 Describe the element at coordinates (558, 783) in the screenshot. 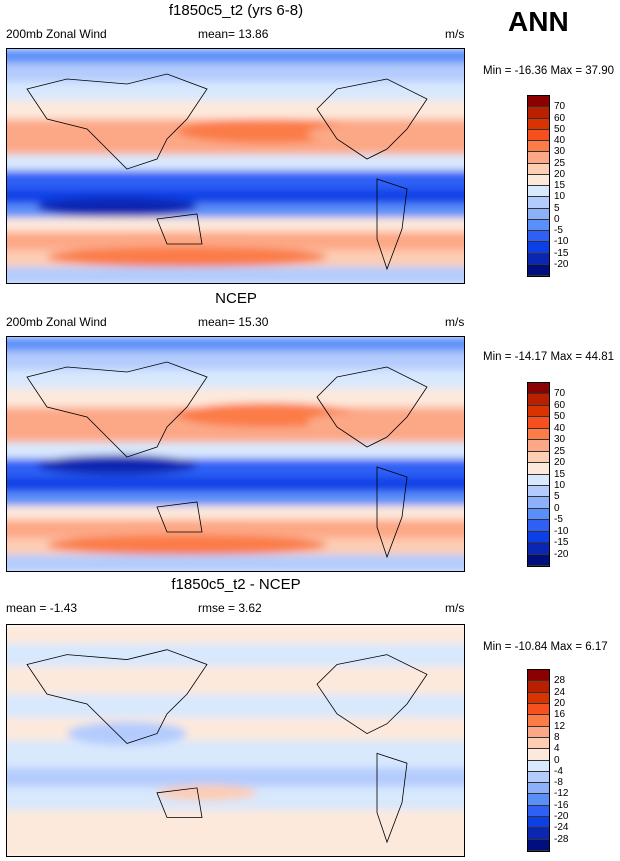

I see `colorbar-label: -8` at that location.